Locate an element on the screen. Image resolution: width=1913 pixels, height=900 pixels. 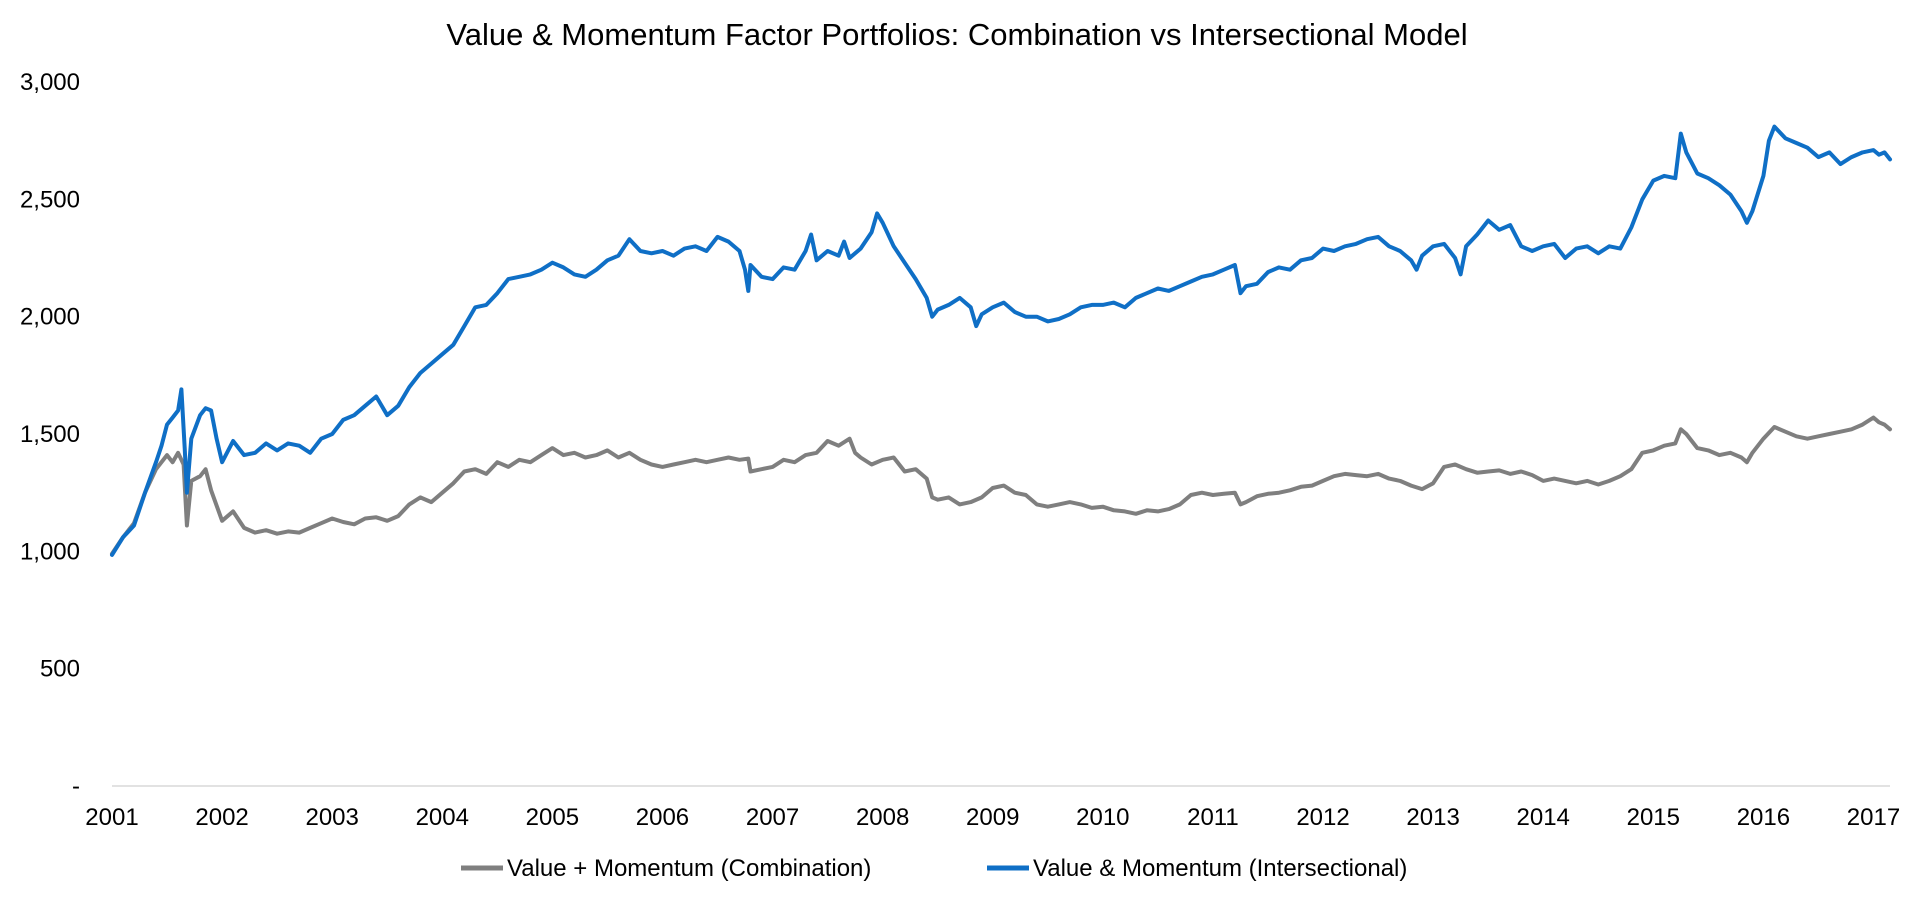
x-tick-label: 2012 is located at coordinates (1322, 817).